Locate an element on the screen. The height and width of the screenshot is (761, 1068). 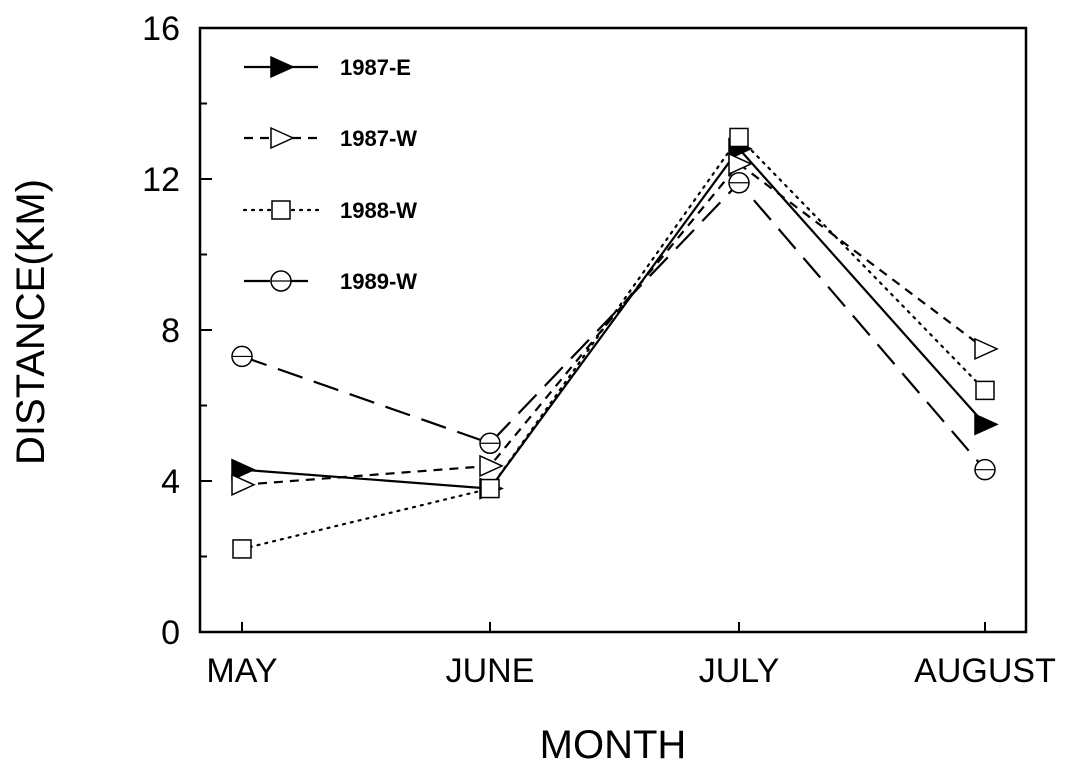
legend-label: 1988-W is located at coordinates (378, 210).